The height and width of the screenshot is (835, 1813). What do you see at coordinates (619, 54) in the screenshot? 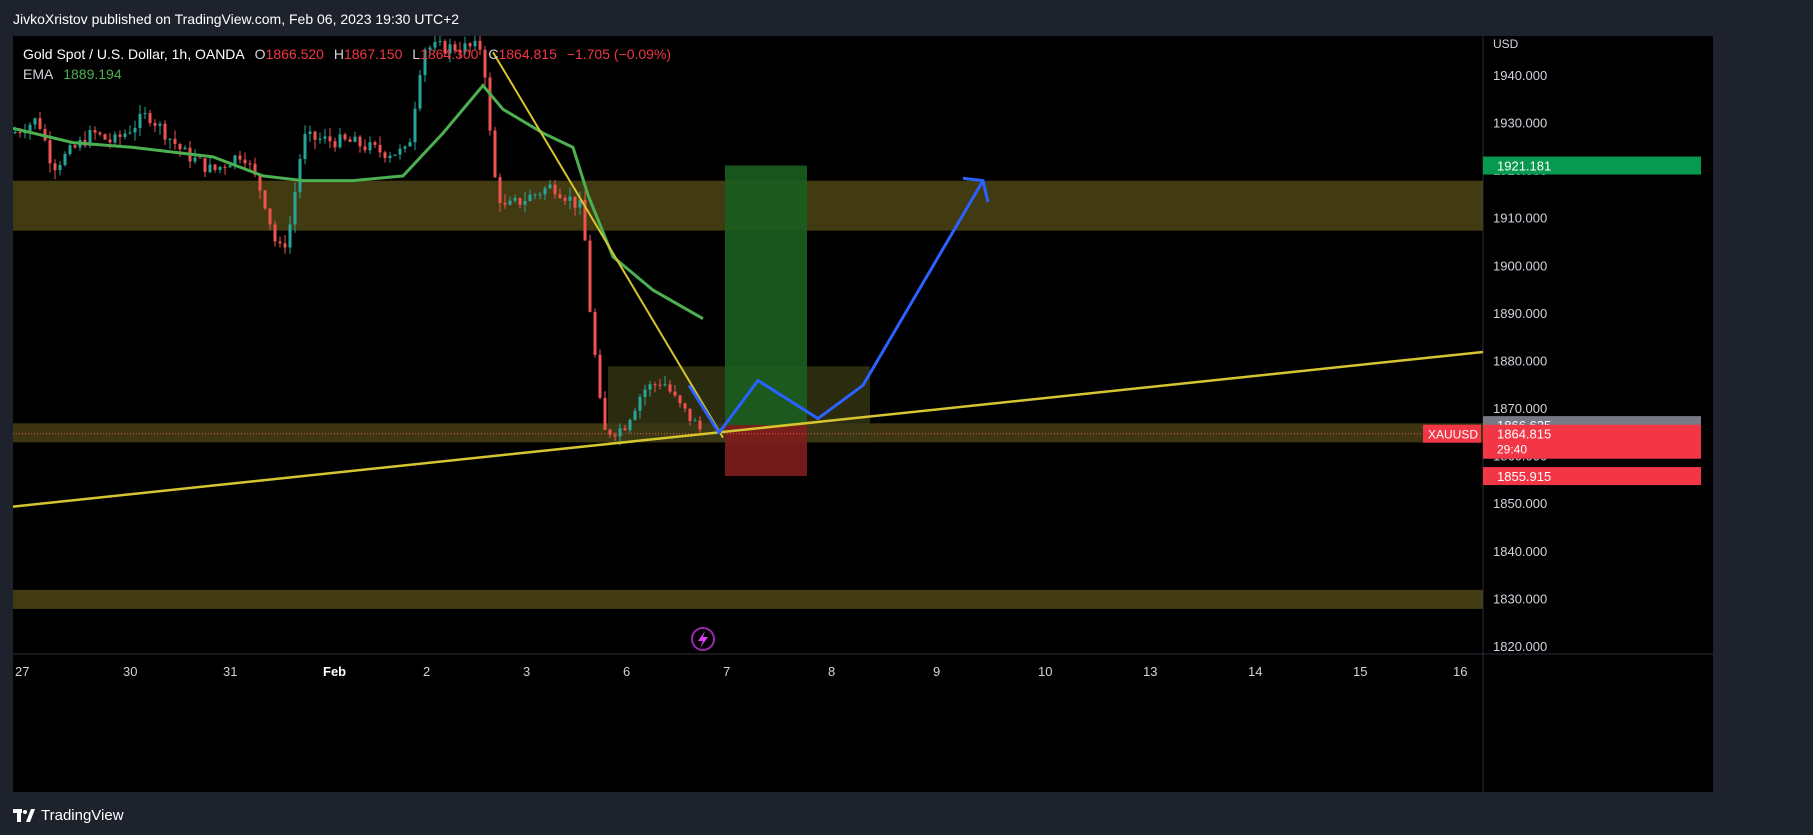
I see `change-value: −1.705 (−0.09%)` at bounding box center [619, 54].